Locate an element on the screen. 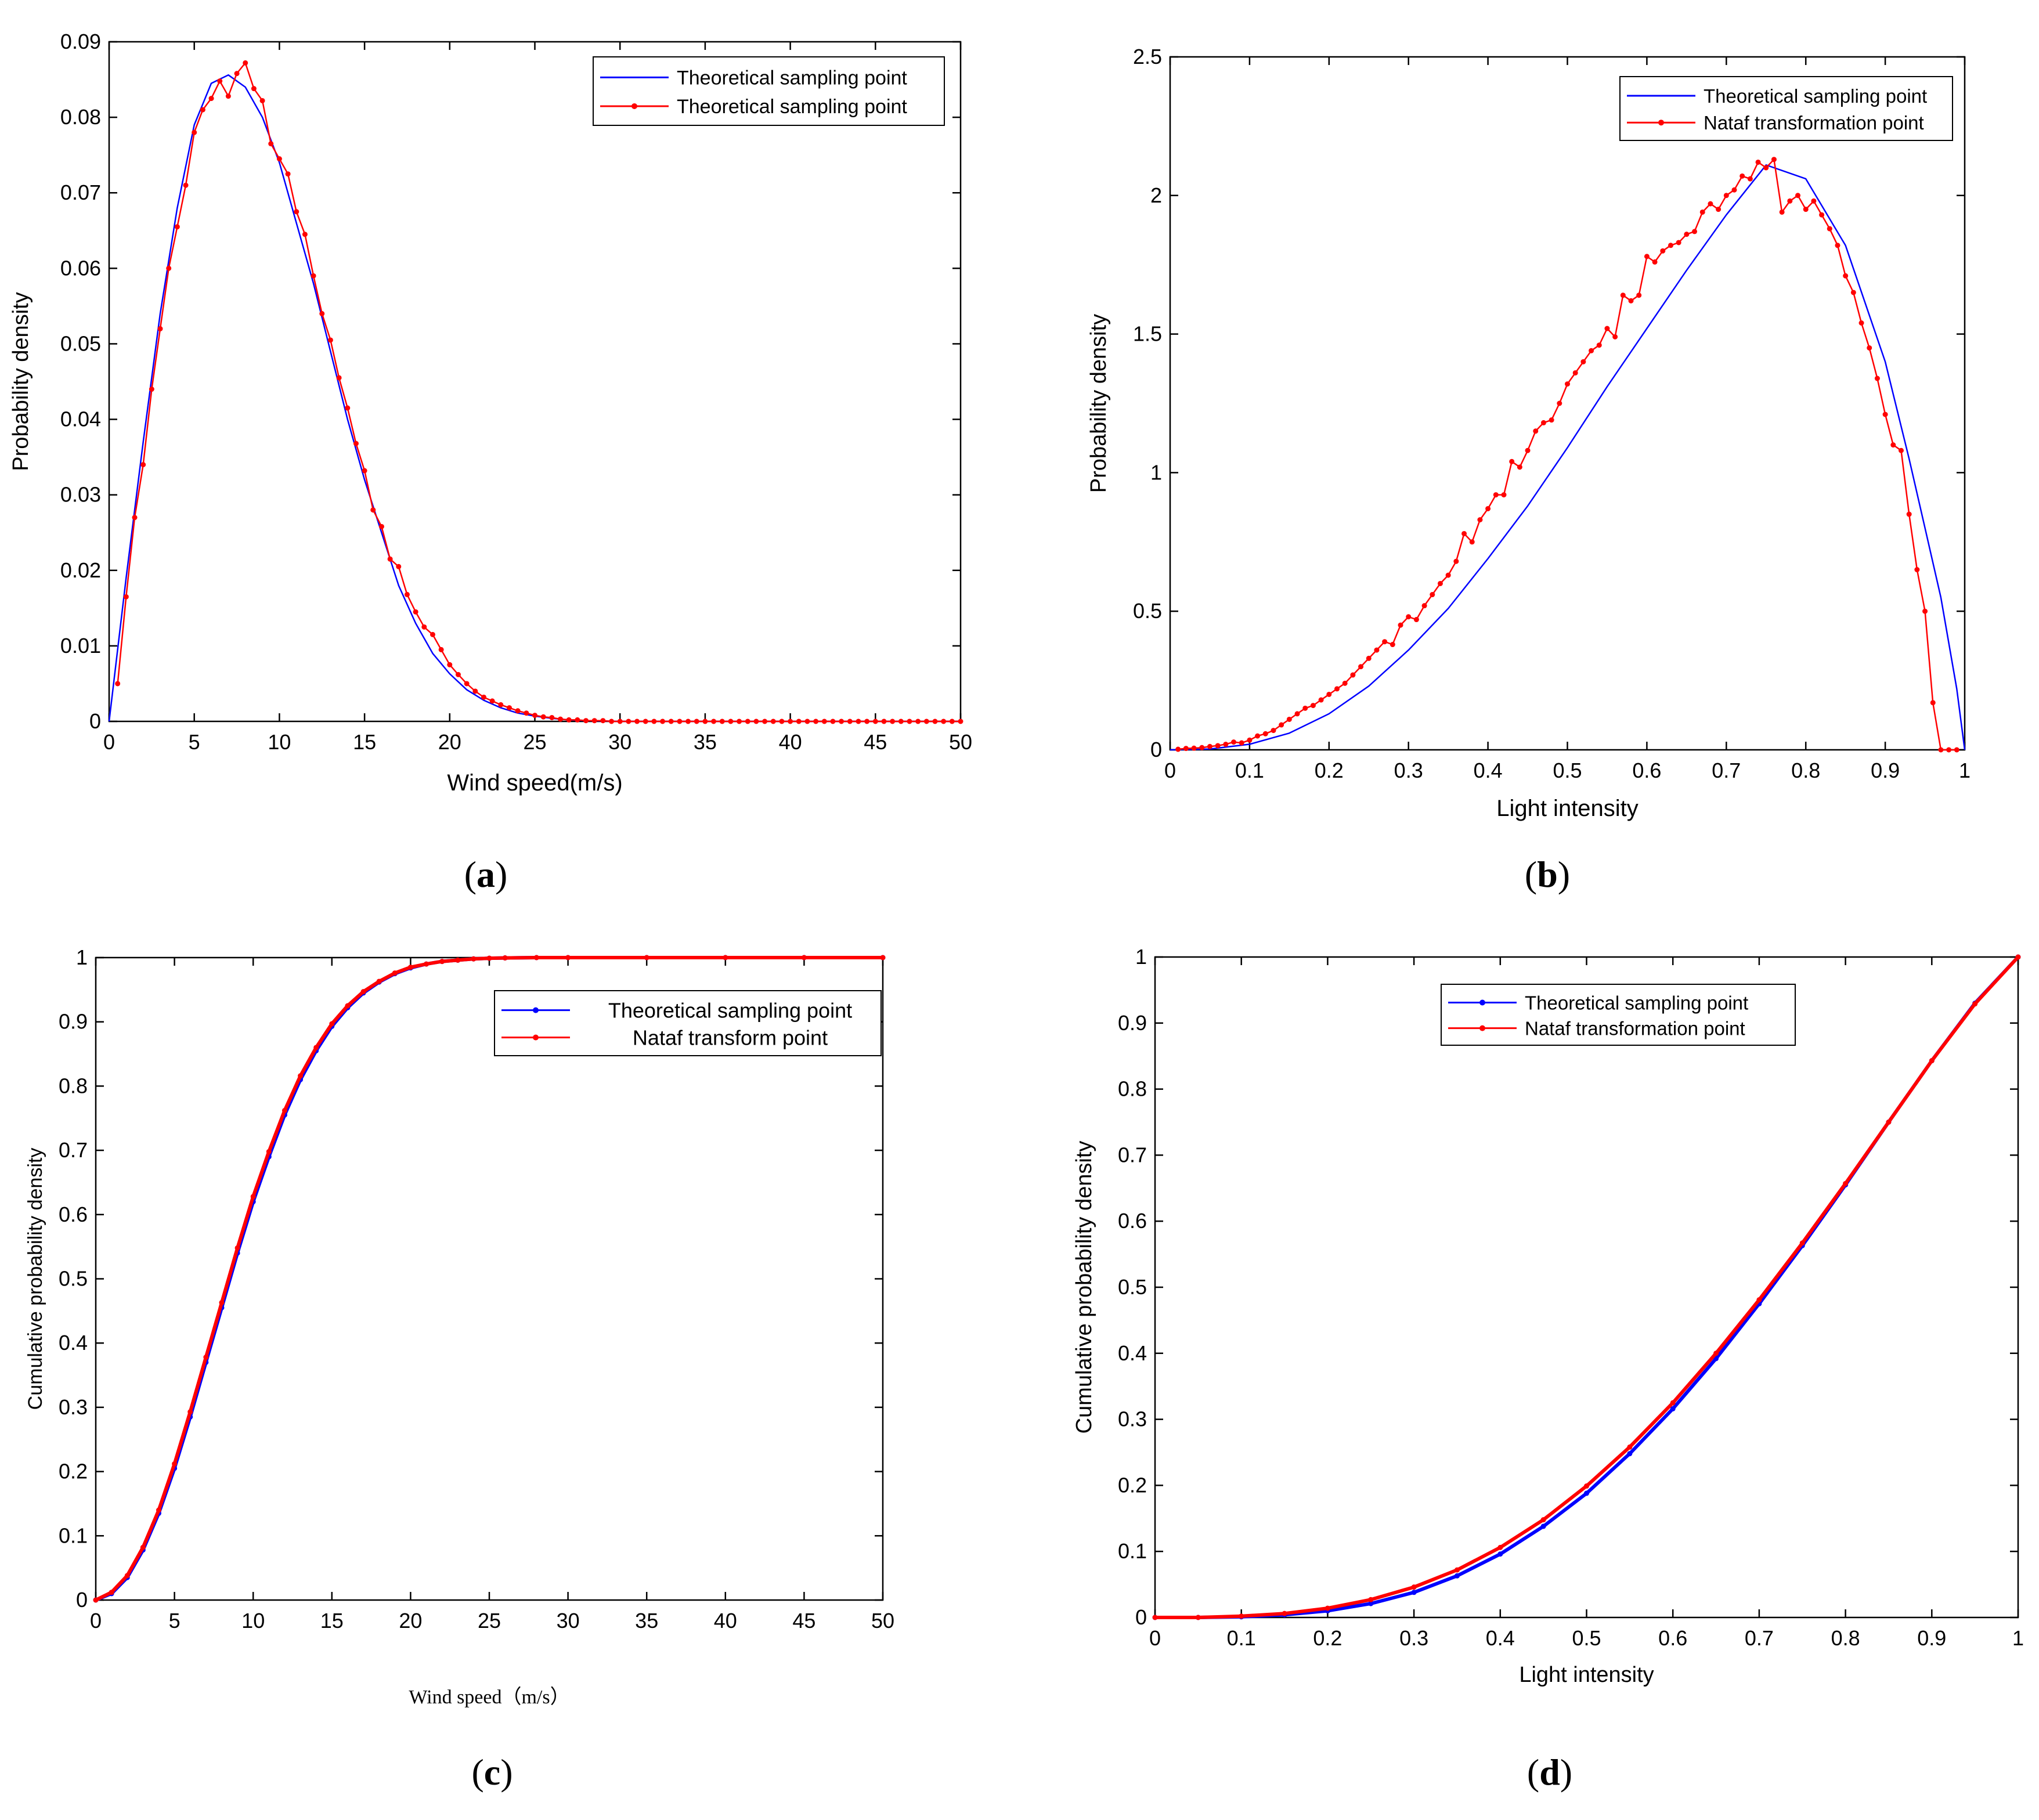 This screenshot has height=1820, width=2039. x-tick-label: 25 is located at coordinates (534, 742).